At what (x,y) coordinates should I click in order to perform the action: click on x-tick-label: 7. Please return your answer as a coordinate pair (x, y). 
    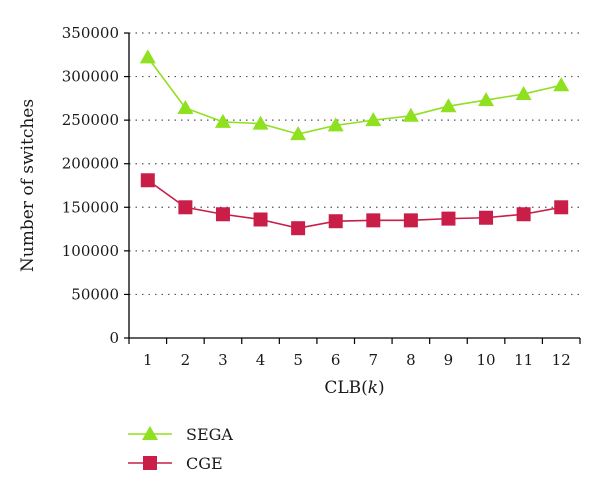
    Looking at the image, I should click on (374, 360).